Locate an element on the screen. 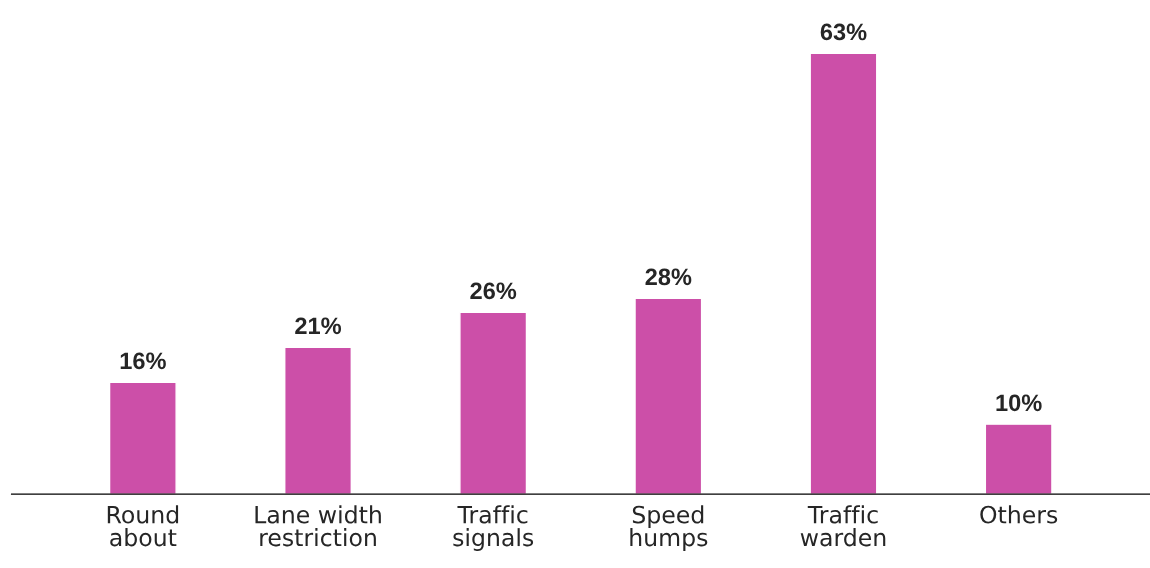 This screenshot has height=568, width=1150. x-tick-label: Lane width restriction is located at coordinates (318, 526).